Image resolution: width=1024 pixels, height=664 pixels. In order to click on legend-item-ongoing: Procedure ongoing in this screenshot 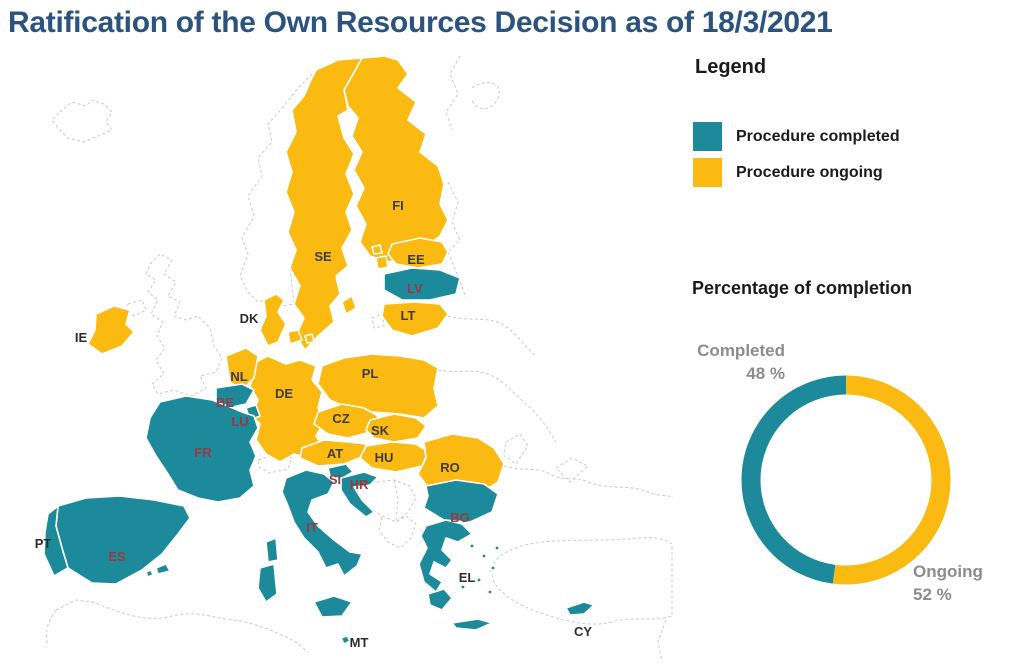, I will do `click(796, 172)`.